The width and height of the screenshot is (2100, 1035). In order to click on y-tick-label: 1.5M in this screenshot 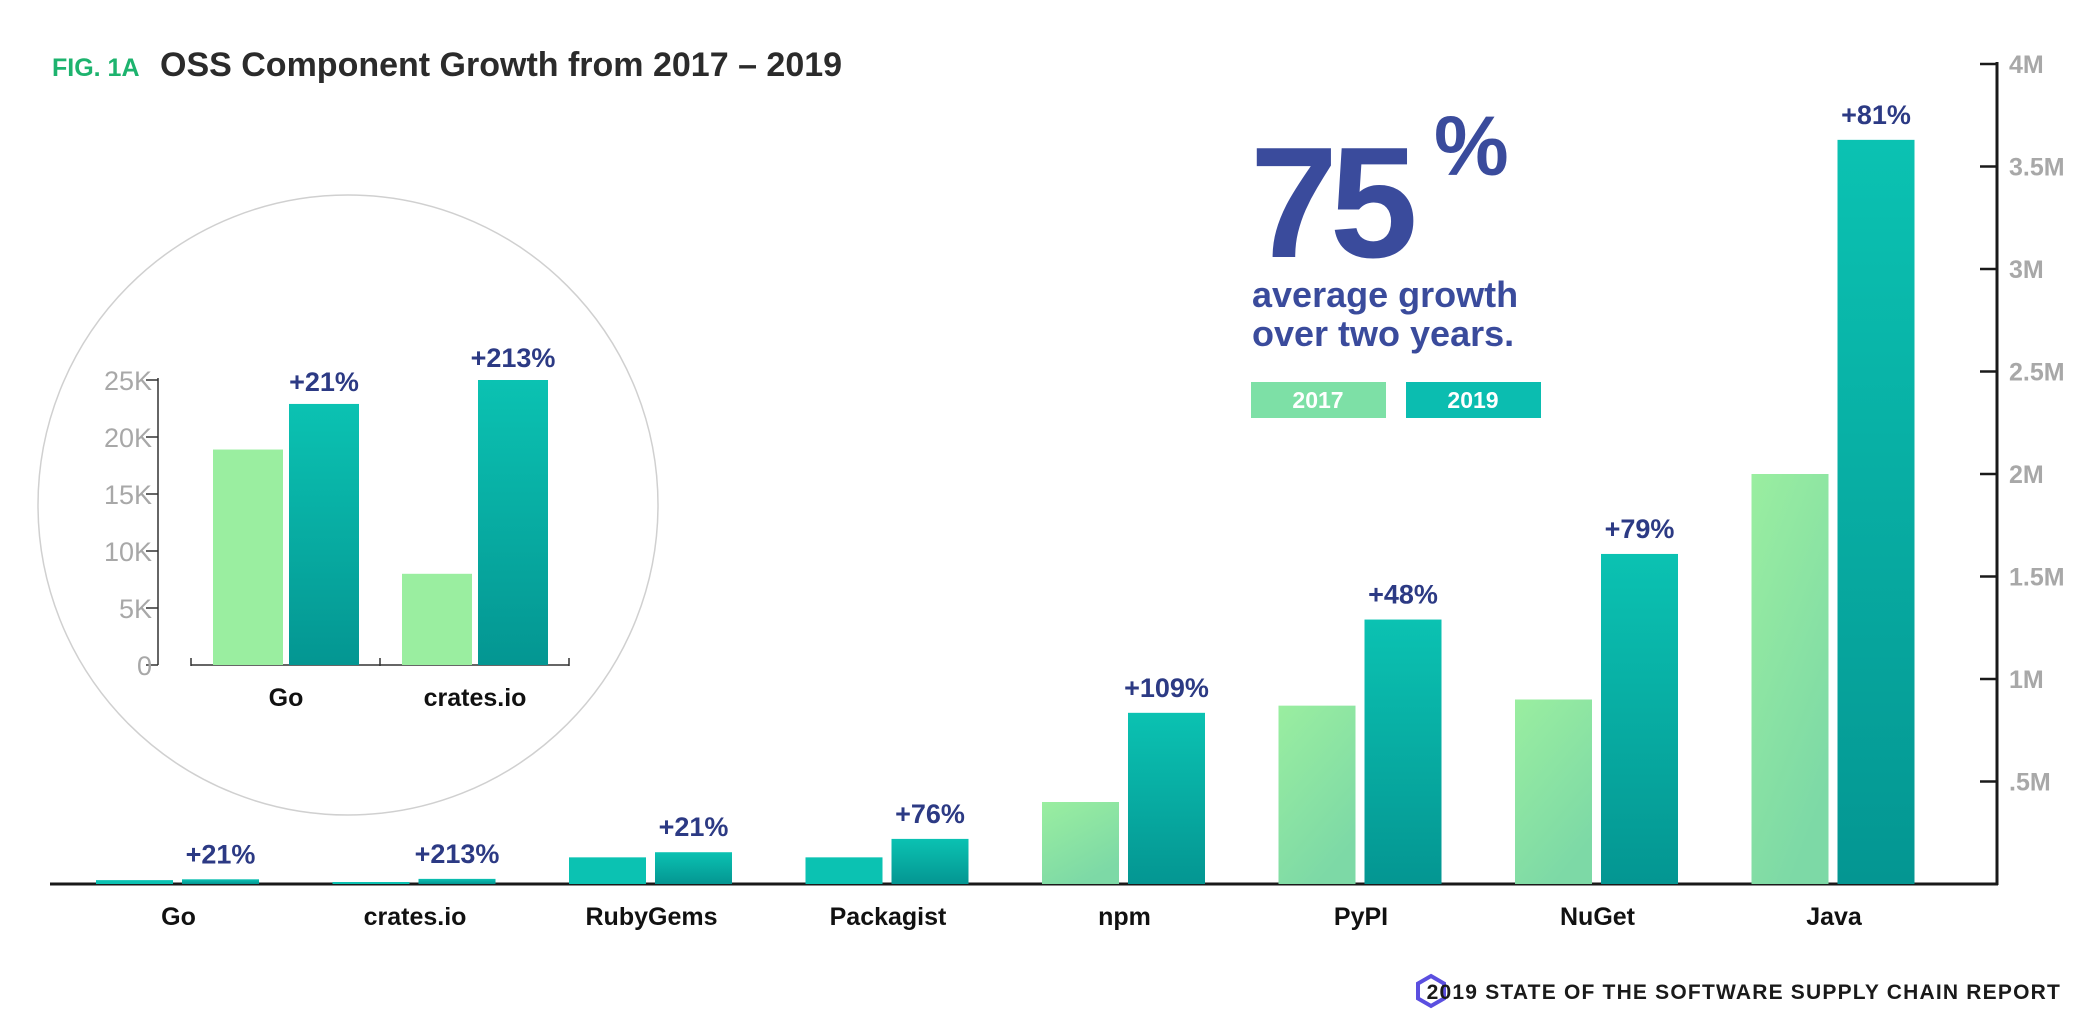, I will do `click(2037, 578)`.